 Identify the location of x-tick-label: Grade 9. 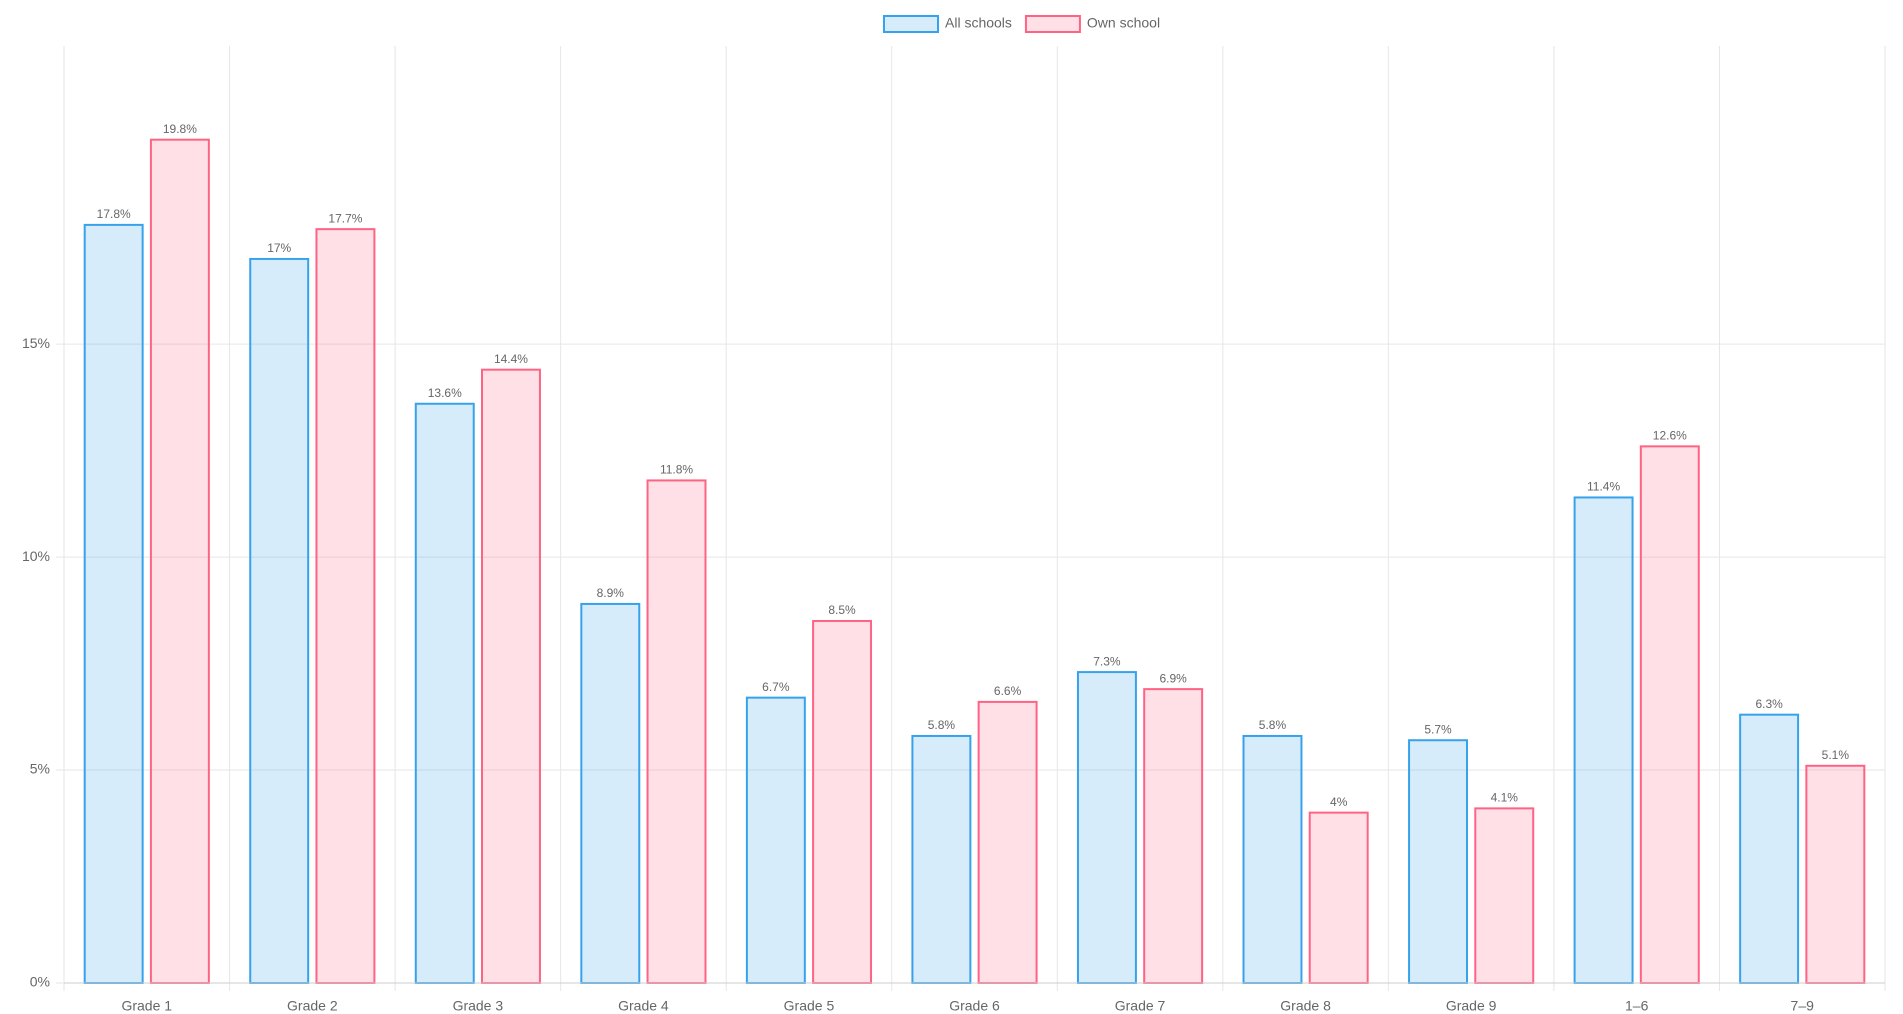
(1471, 1006).